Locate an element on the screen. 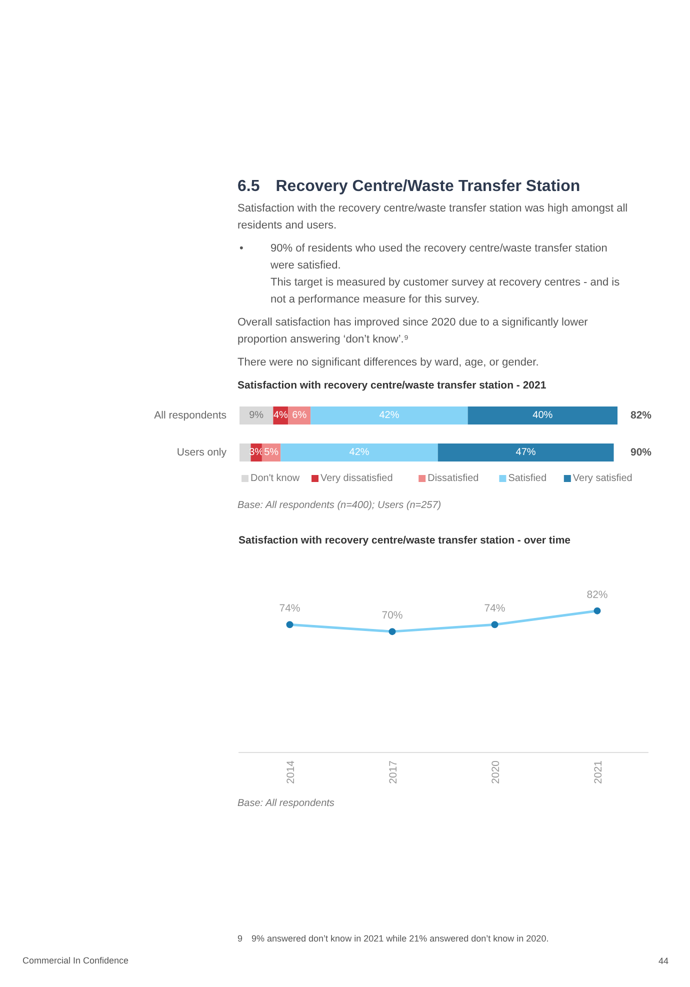 This screenshot has width=690, height=987. text: Overall satisfaction has improved since 2020 due to a significantly lower proportion answering ‘don’t know’.⁹ is located at coordinates (413, 331).